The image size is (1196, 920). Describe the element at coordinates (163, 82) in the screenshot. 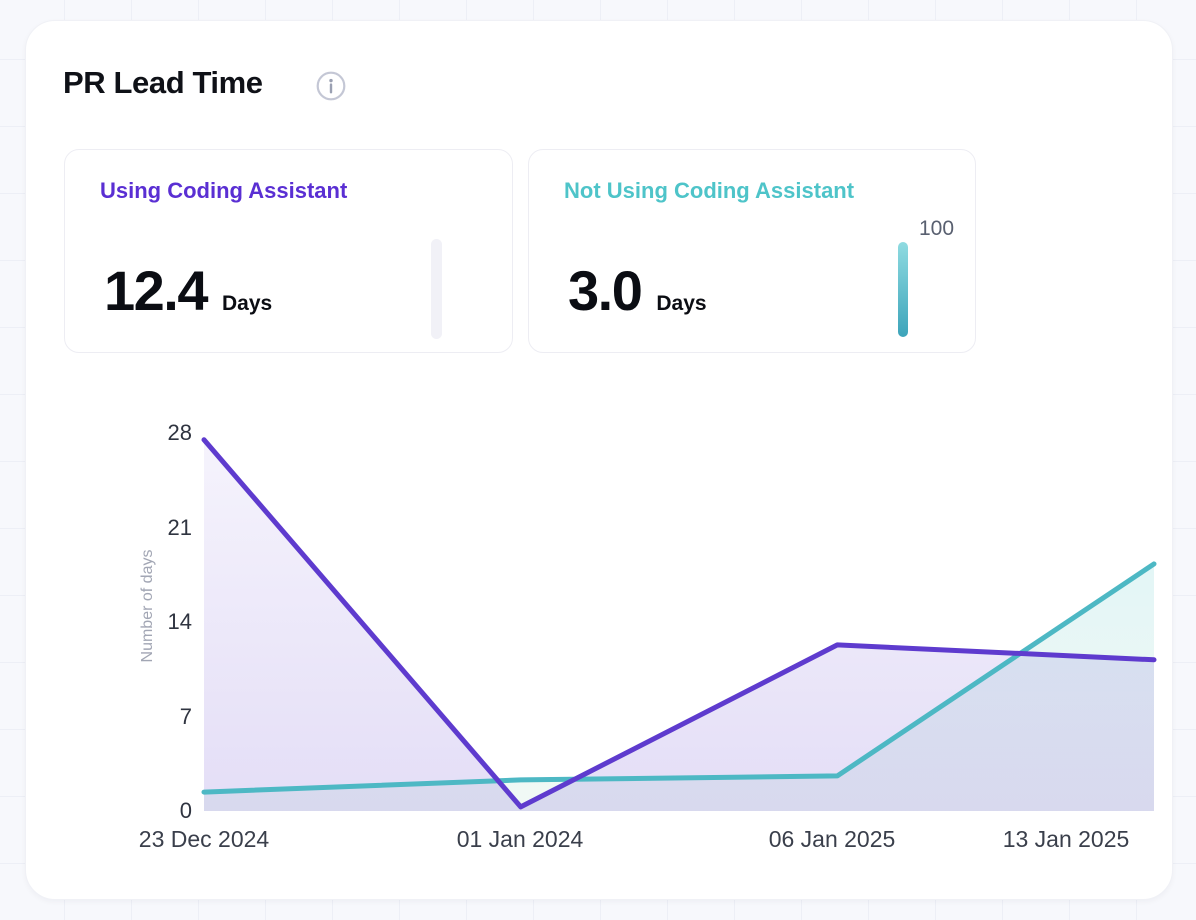

I see `page-title: PR Lead Time` at that location.